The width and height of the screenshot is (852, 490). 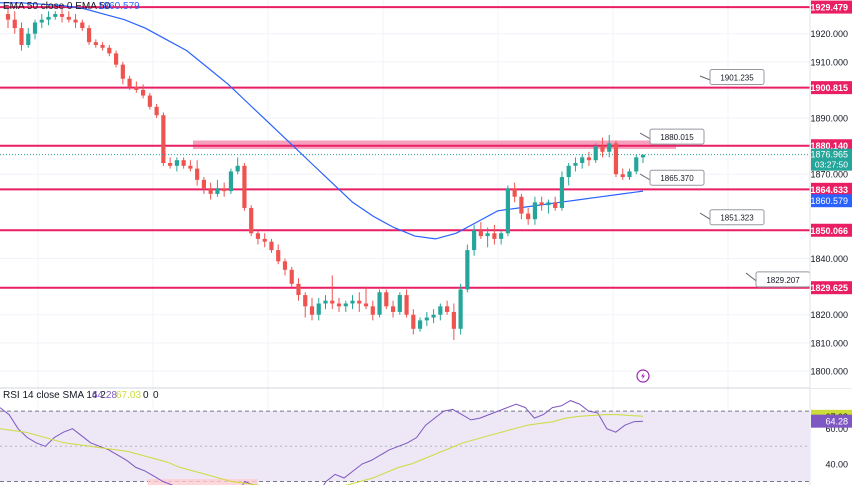 What do you see at coordinates (71, 6) in the screenshot?
I see `main-legend: EMA 50 close 0 EMA 50 1860.579` at bounding box center [71, 6].